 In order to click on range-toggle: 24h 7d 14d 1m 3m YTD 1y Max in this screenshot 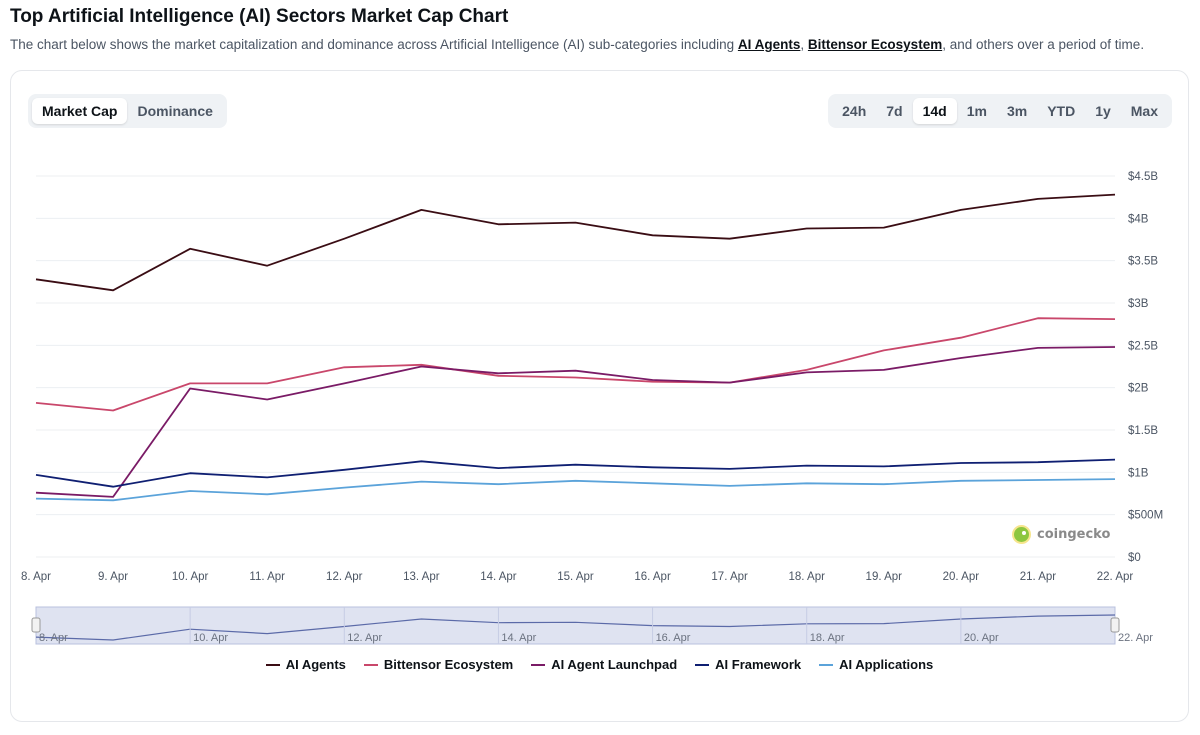, I will do `click(1000, 111)`.